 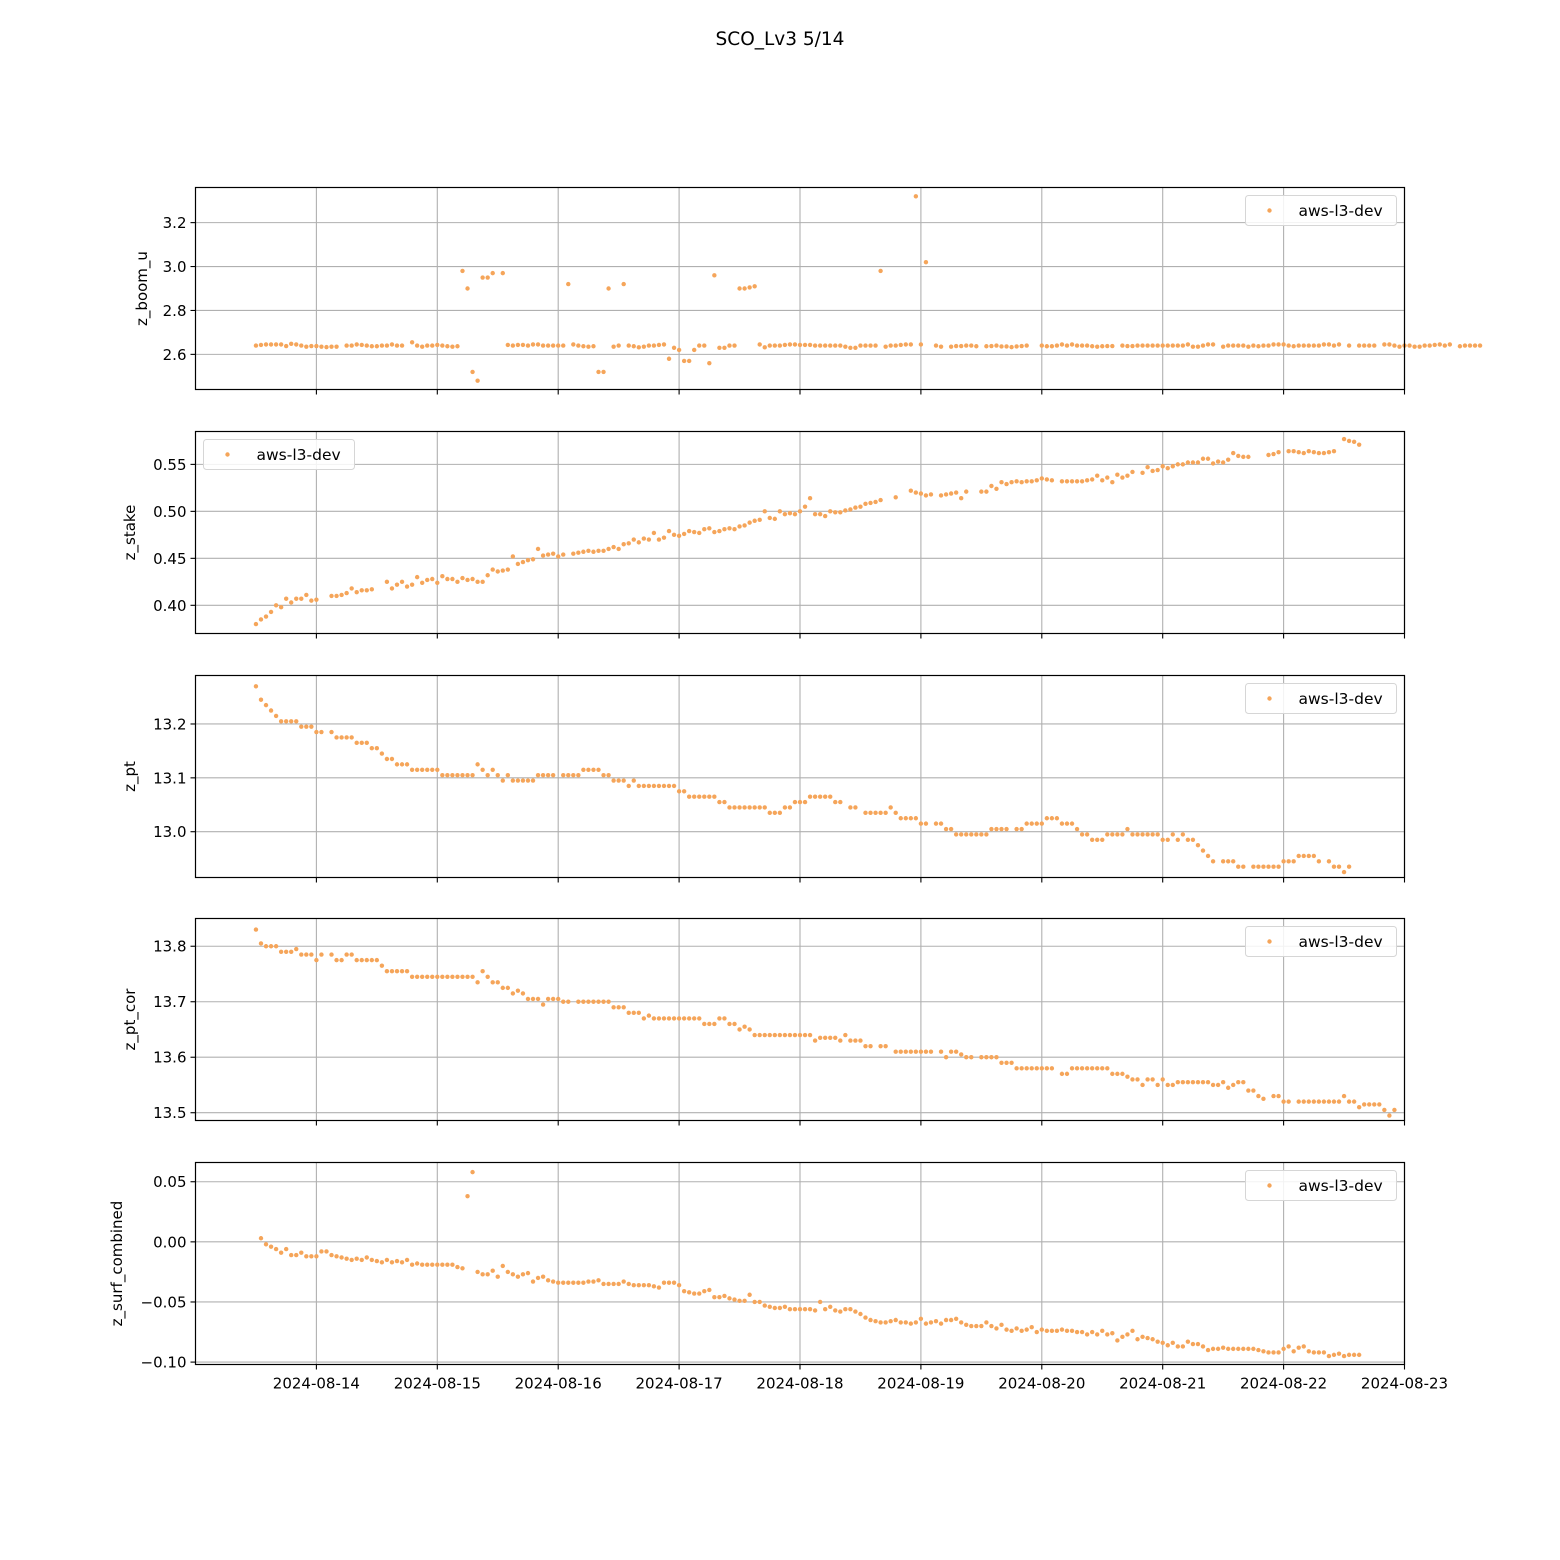 I want to click on y-tick-label: 3.0, so click(x=175, y=267).